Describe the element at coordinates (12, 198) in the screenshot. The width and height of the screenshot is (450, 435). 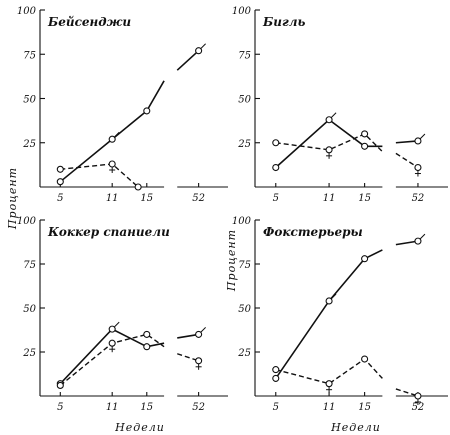
I see `y-axis-label-top: Процент` at that location.